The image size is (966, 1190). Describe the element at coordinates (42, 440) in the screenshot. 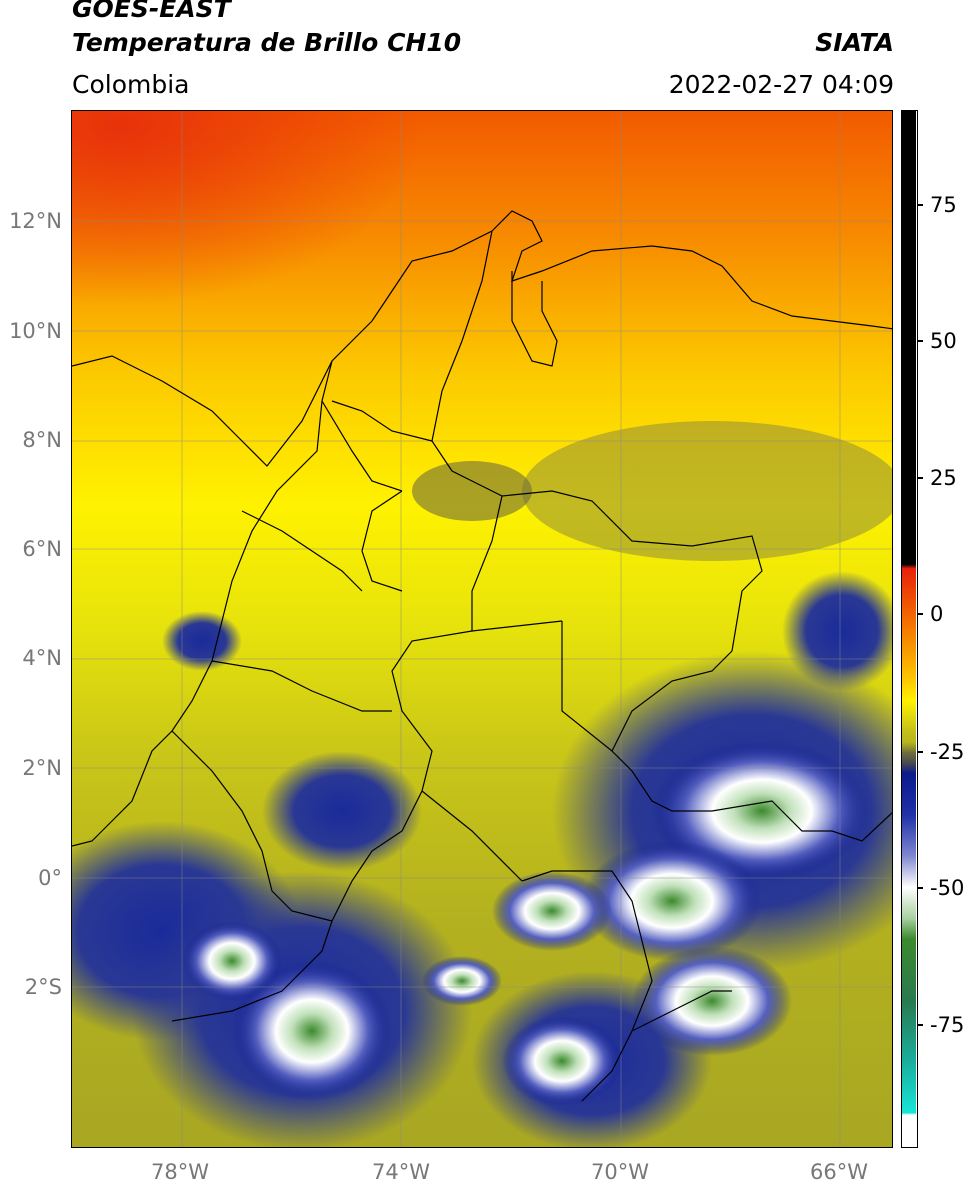

I see `lat-label-8n: 8°N` at that location.